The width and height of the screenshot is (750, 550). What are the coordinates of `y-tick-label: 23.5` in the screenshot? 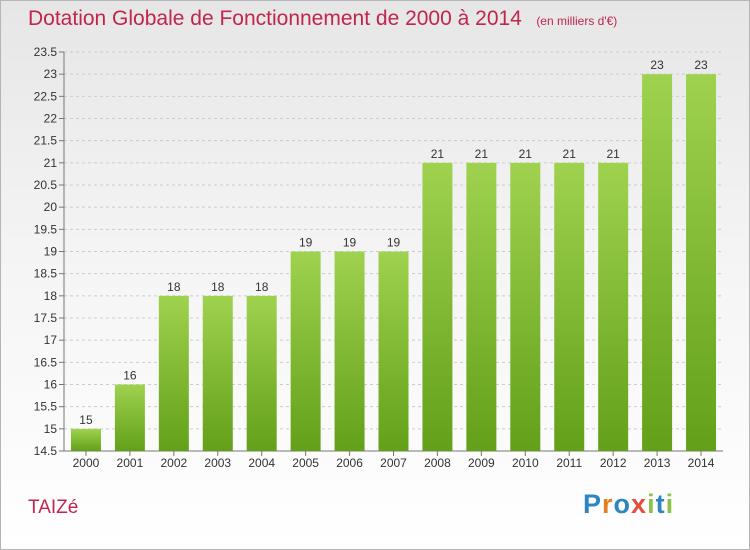 It's located at (46, 52).